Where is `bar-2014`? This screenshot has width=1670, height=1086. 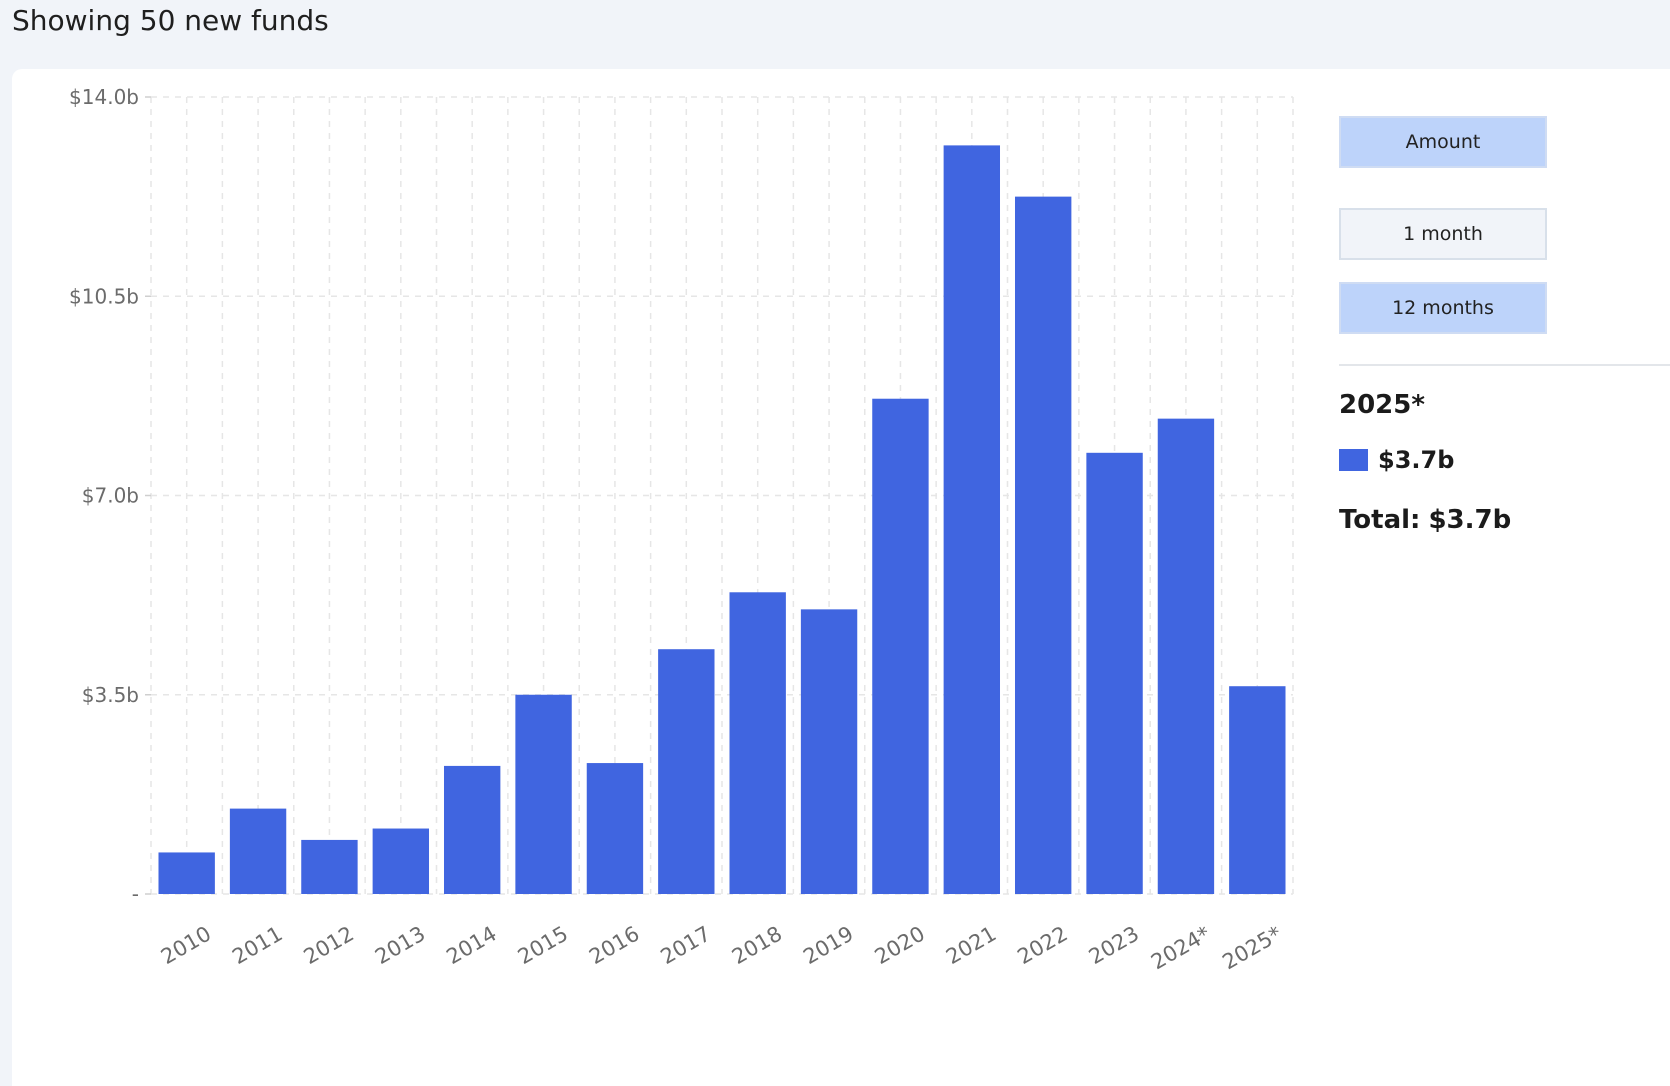 bar-2014 is located at coordinates (472, 829).